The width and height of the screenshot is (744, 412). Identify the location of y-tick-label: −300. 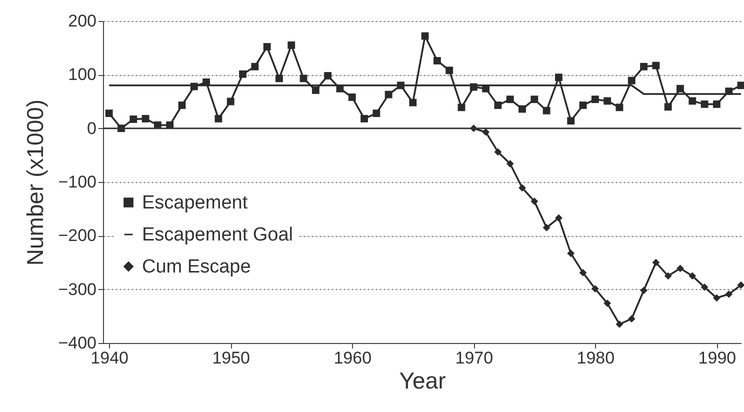
(77, 289).